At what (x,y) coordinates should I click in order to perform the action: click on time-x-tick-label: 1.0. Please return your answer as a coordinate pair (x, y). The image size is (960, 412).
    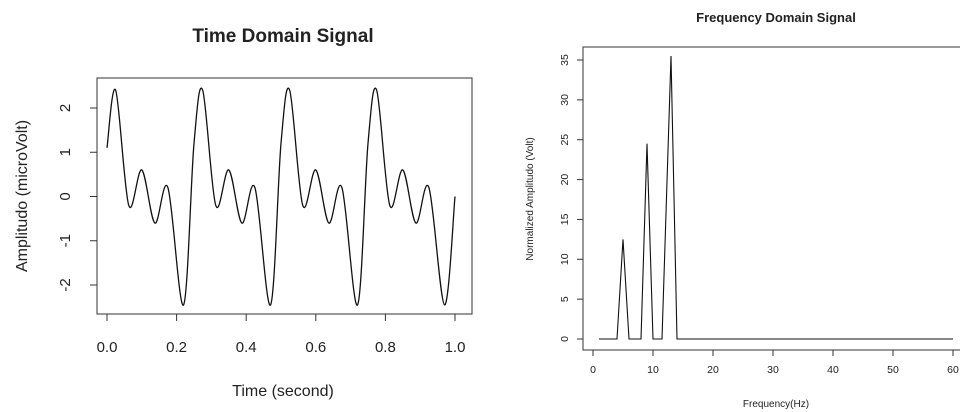
    Looking at the image, I should click on (455, 347).